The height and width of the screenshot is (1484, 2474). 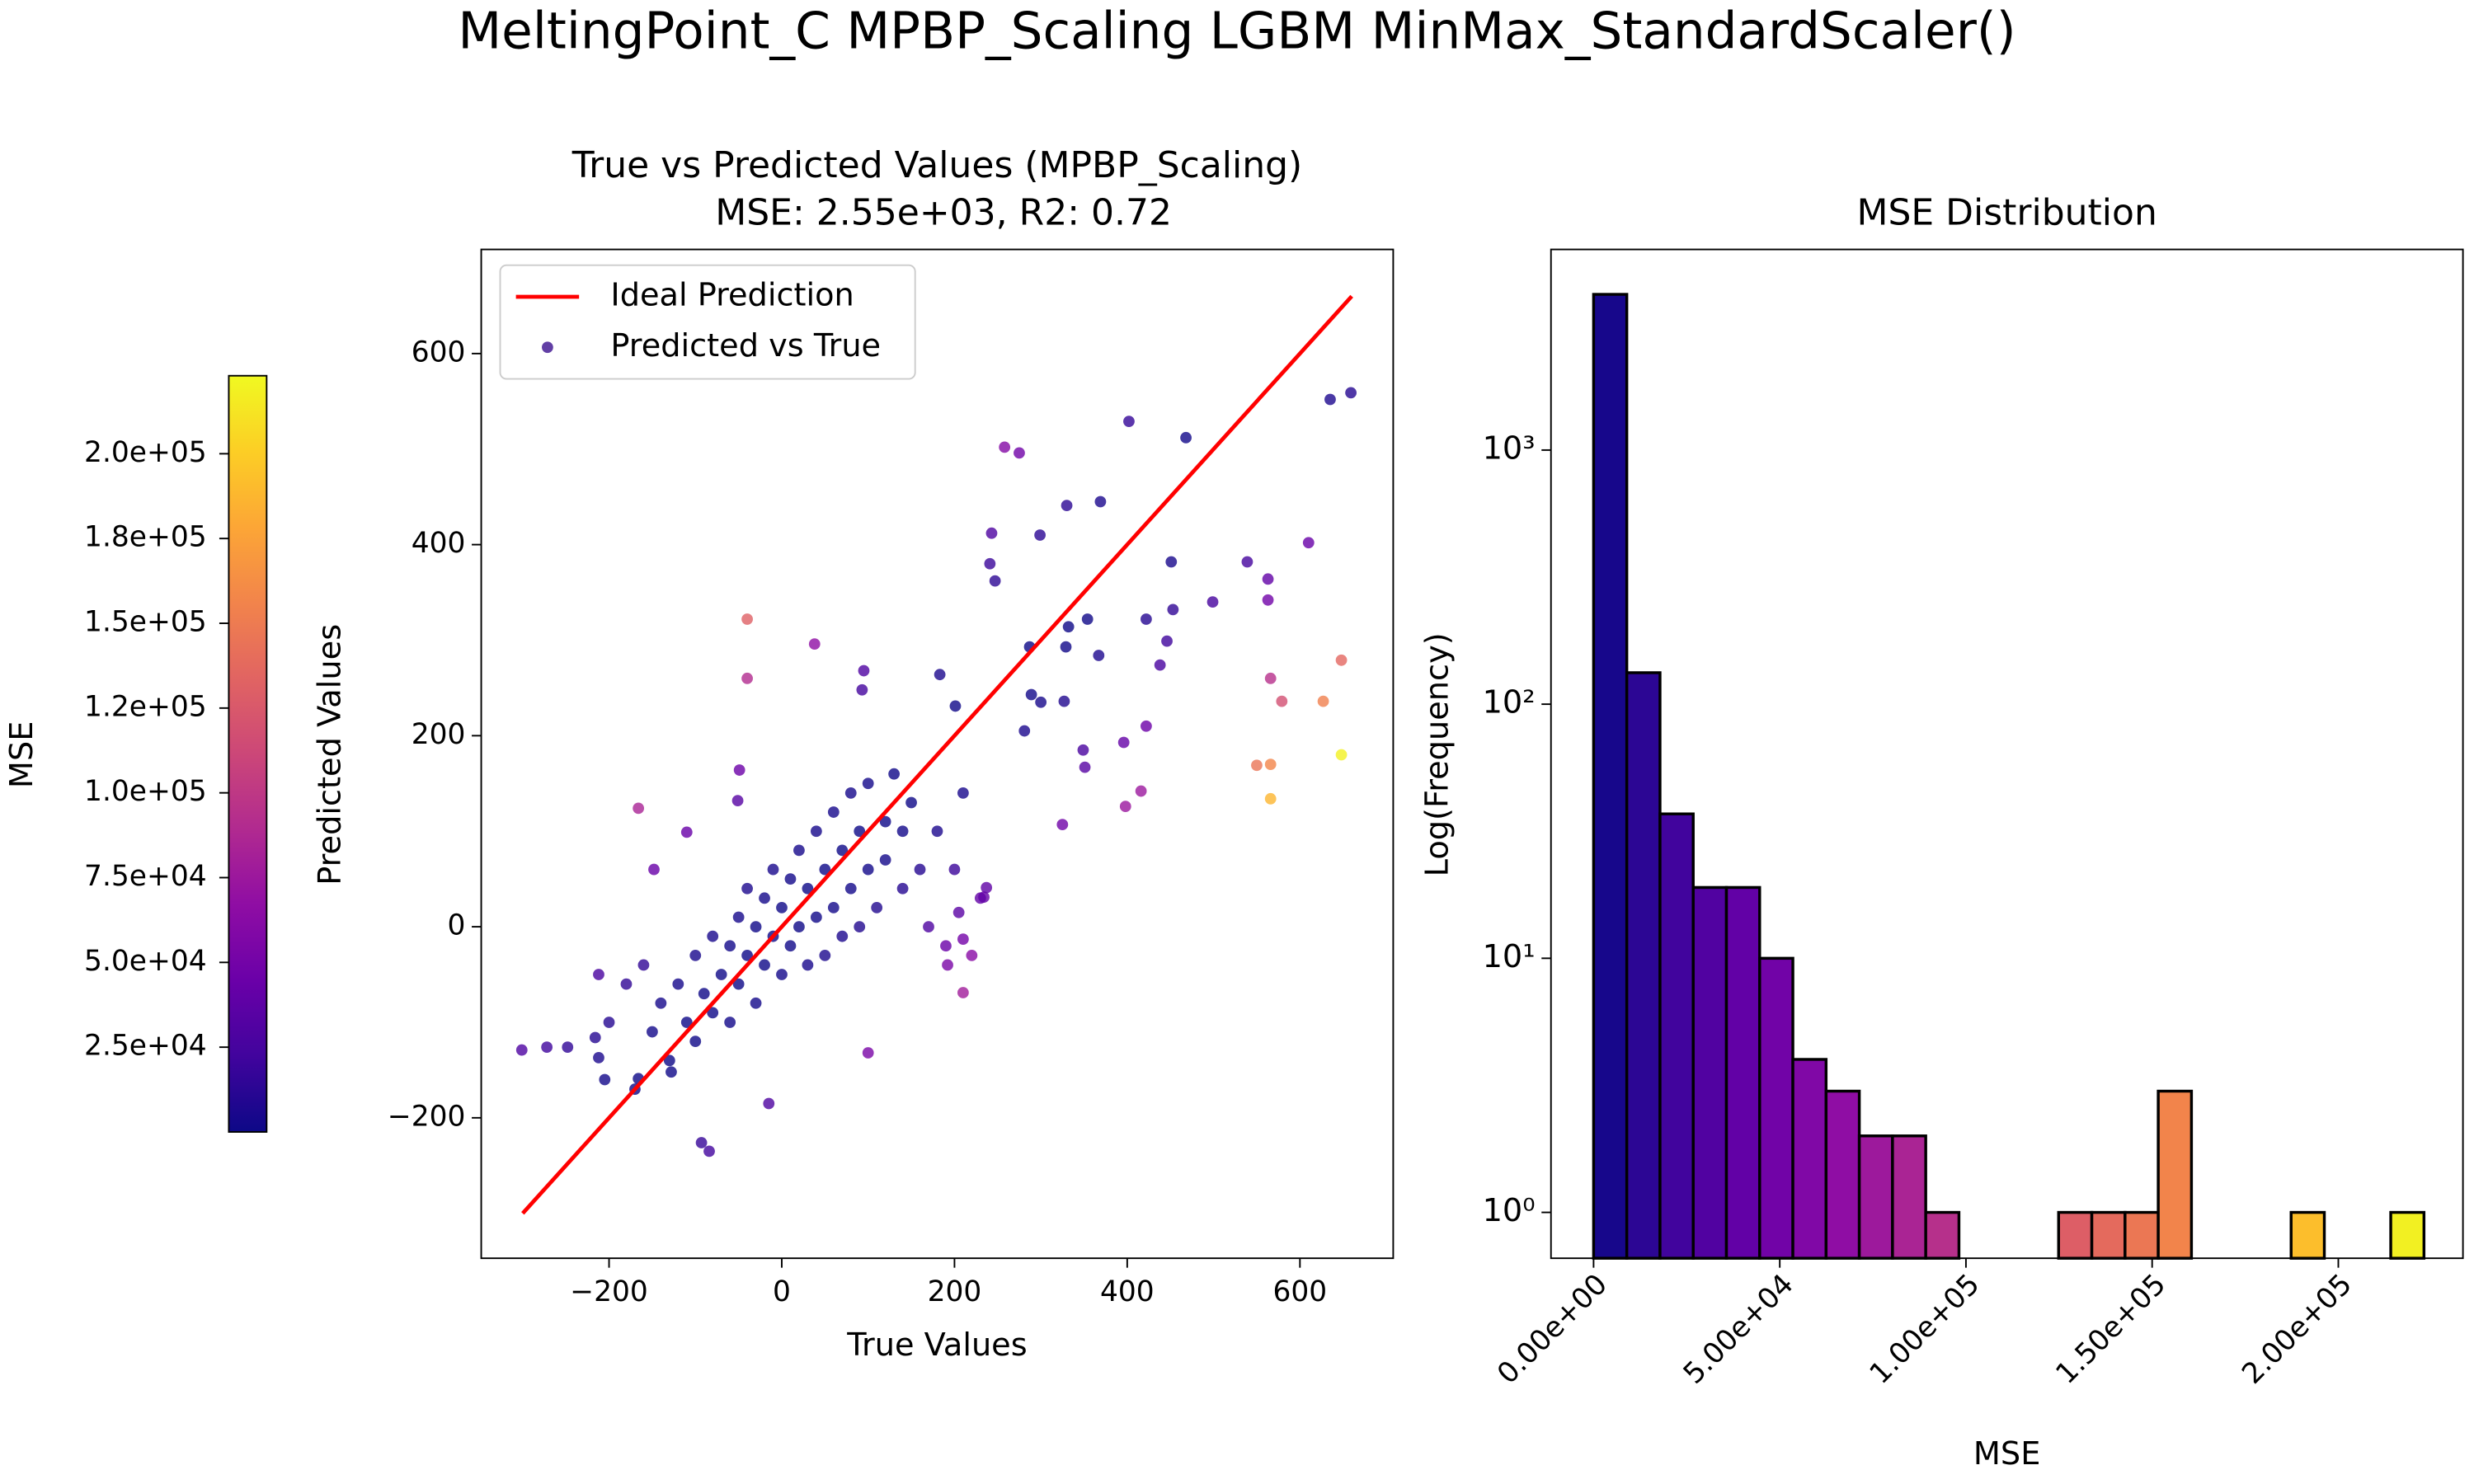 I want to click on y-tick-label: 200, so click(x=439, y=734).